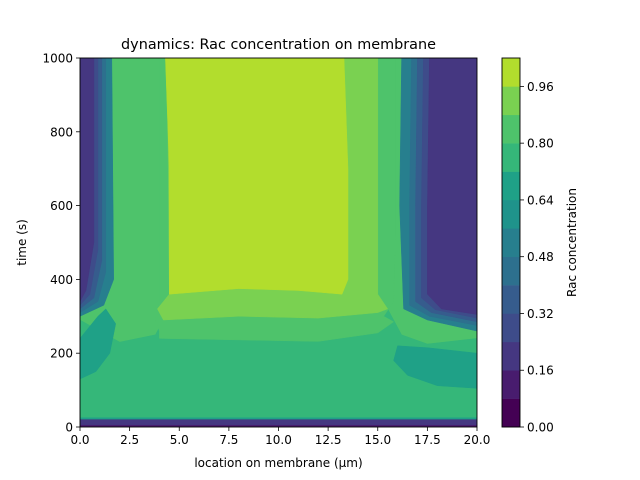 The width and height of the screenshot is (640, 480). What do you see at coordinates (328, 440) in the screenshot?
I see `x-tick-label: 12.5` at bounding box center [328, 440].